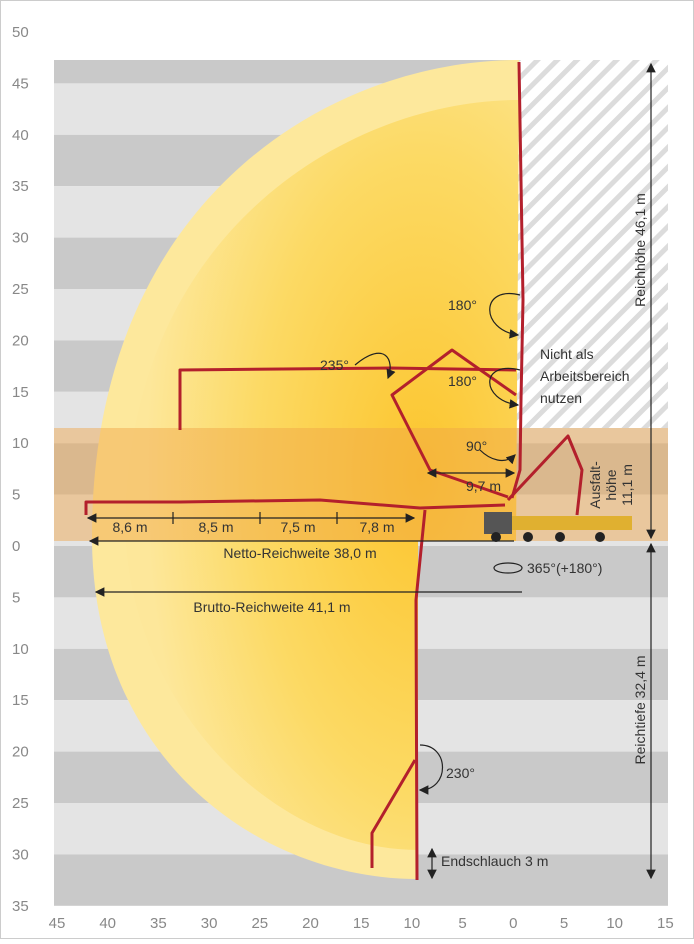 This screenshot has height=944, width=694. What do you see at coordinates (564, 568) in the screenshot?
I see `rotation-label: 365°(+180°)` at bounding box center [564, 568].